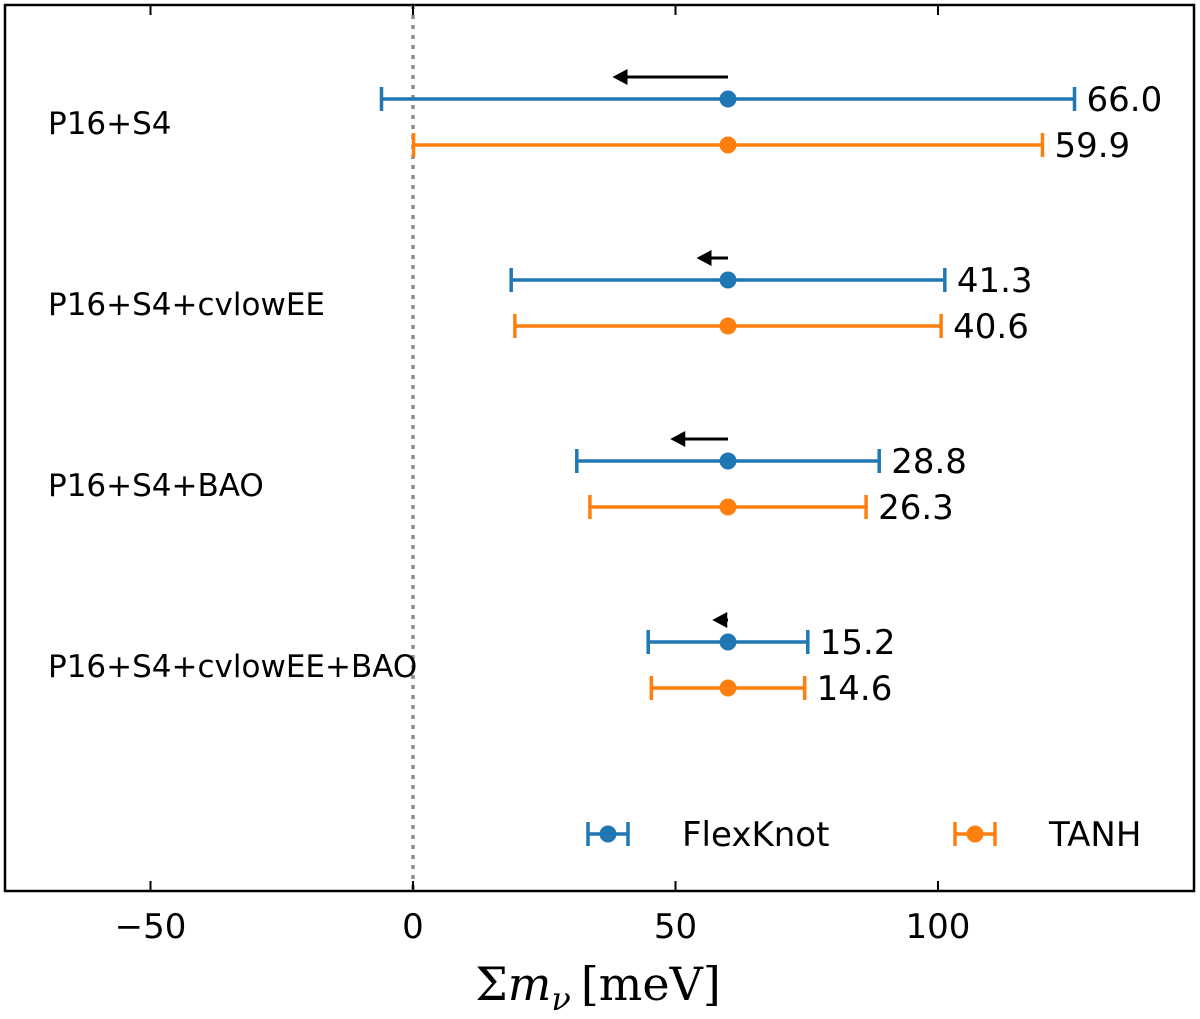 This screenshot has height=1019, width=1200. What do you see at coordinates (605, 117) in the screenshot?
I see `data-group: P16+S4 66.0 59.9` at bounding box center [605, 117].